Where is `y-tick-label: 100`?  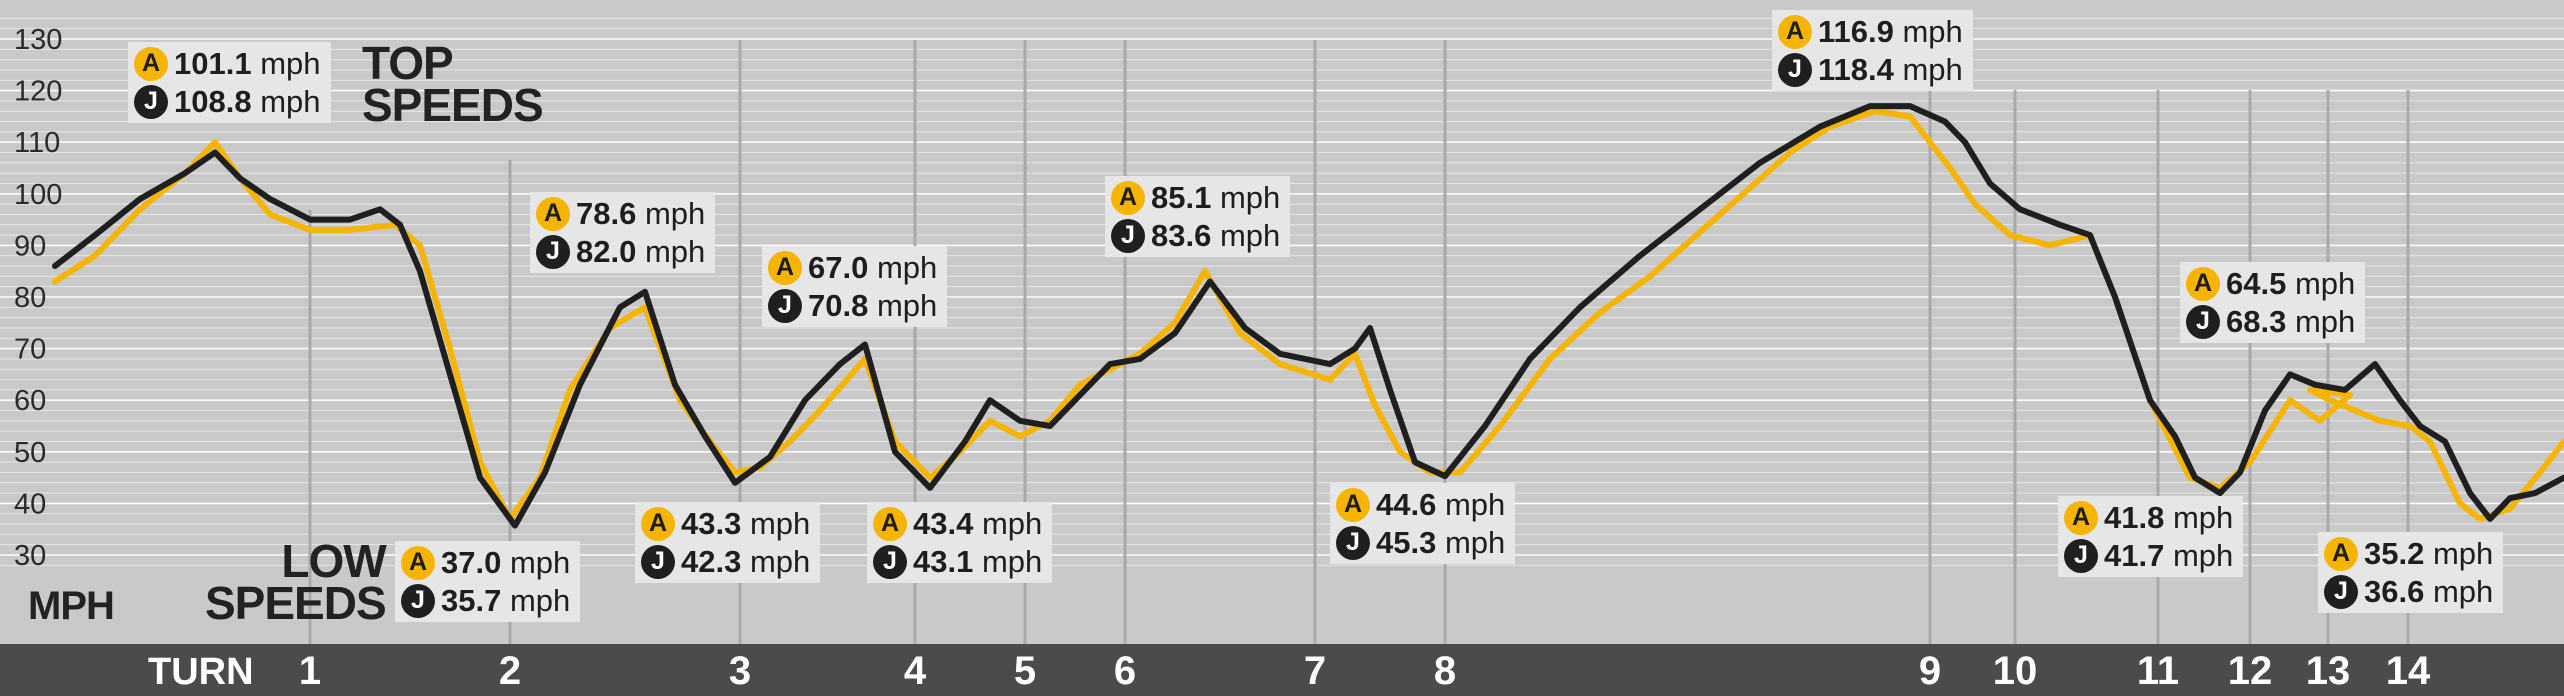
y-tick-label: 100 is located at coordinates (38, 195).